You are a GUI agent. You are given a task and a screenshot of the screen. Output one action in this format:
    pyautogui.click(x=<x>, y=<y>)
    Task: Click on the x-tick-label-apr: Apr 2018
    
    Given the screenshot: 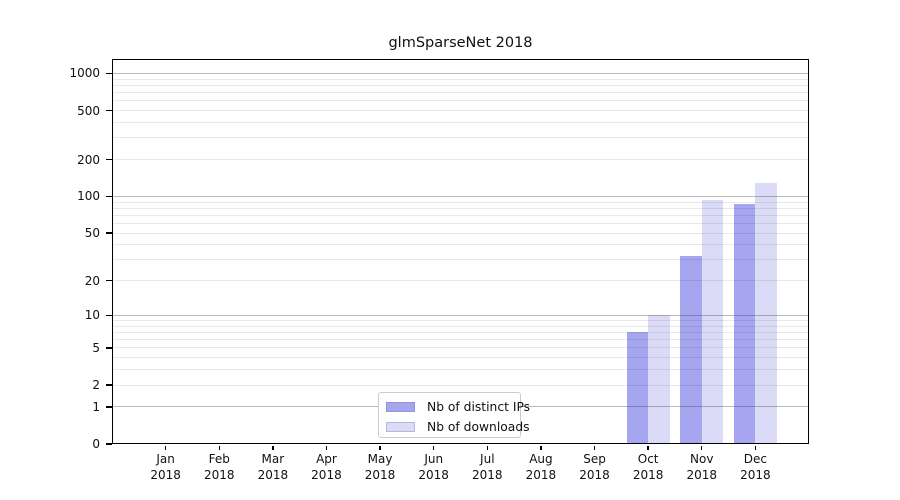 What is the action you would take?
    pyautogui.click(x=326, y=467)
    